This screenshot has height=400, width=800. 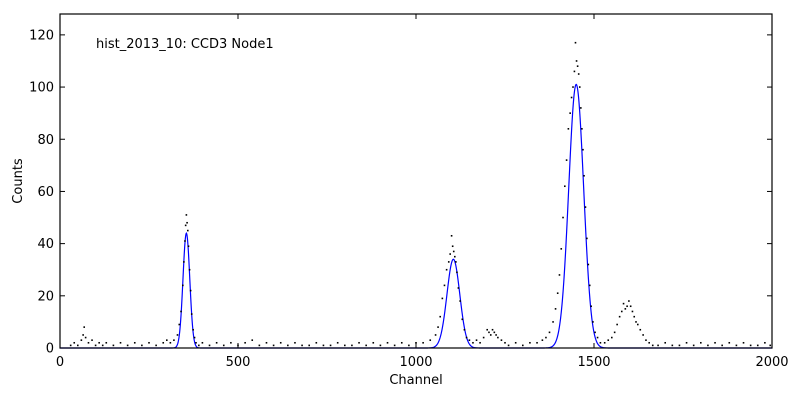 What do you see at coordinates (593, 362) in the screenshot?
I see `x-tick-label: 1500` at bounding box center [593, 362].